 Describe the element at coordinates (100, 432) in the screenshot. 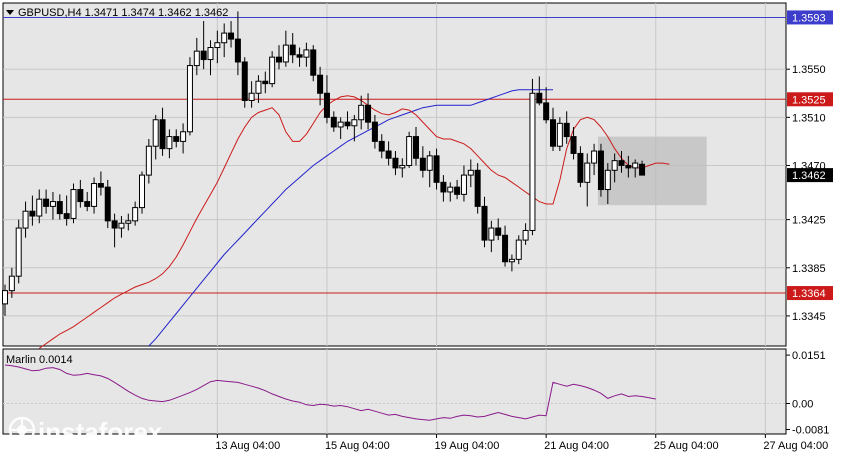

I see `watermark-brand: instaforex` at that location.